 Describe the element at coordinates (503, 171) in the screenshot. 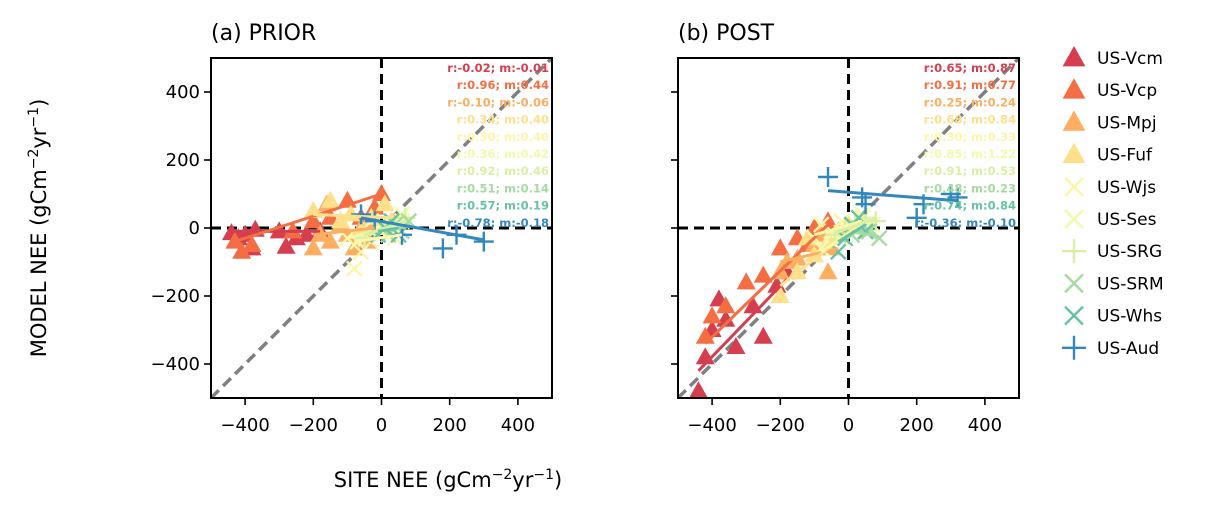

I see `stat-label-us-srg: r:0.92; m:0.46` at that location.